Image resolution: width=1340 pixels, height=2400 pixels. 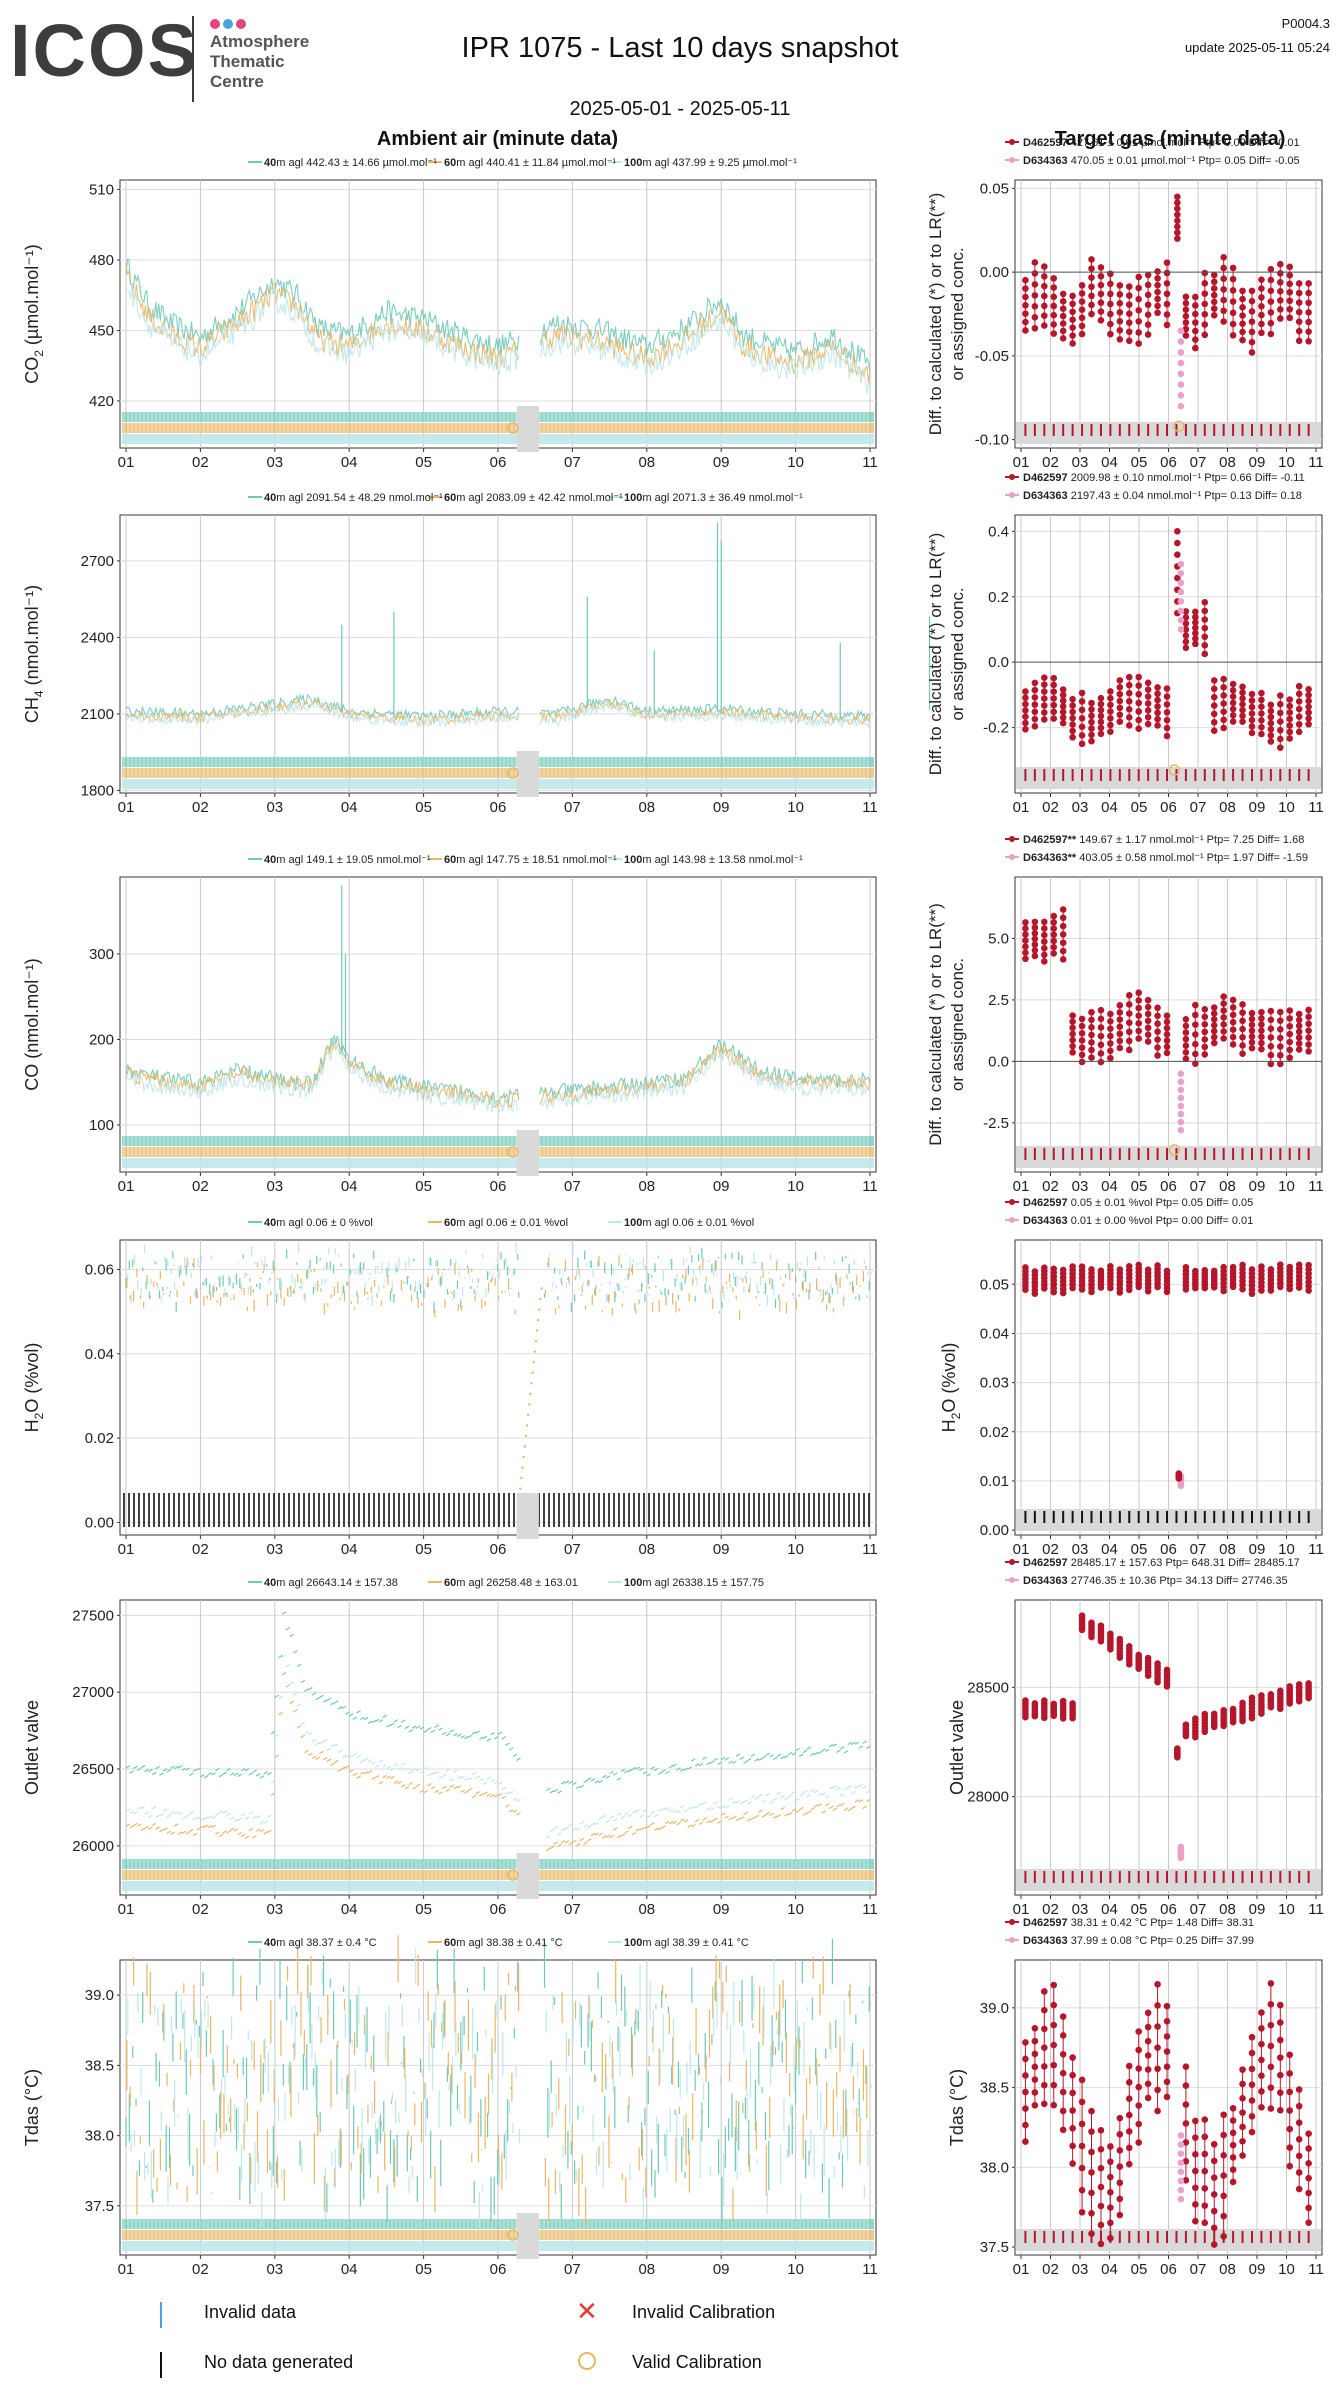 I want to click on legend-series-name: D462597, so click(x=1045, y=1203).